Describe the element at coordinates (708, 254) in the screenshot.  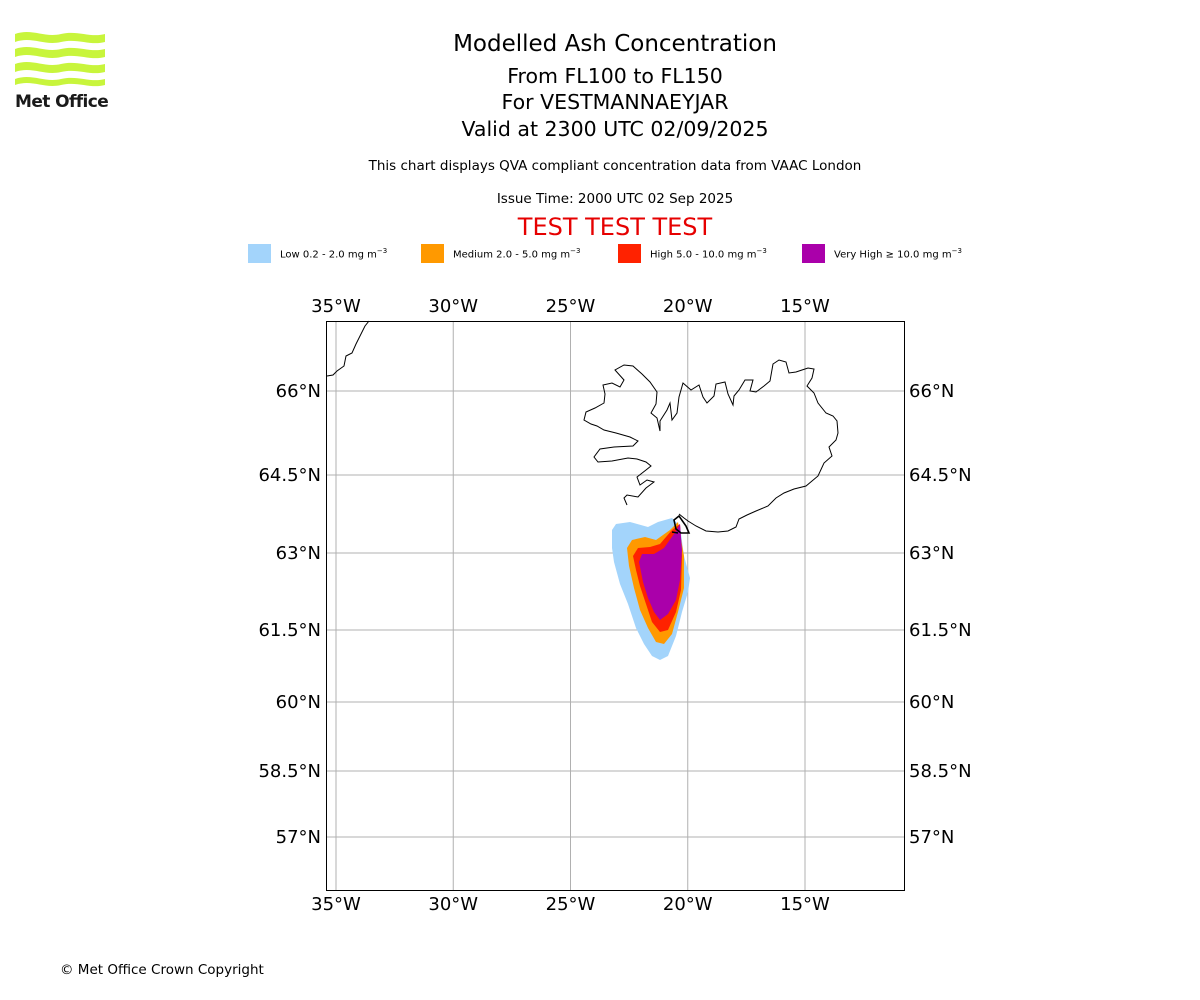
I see `legend-label-high: High 5.0 - 10.0 mg m−3` at that location.